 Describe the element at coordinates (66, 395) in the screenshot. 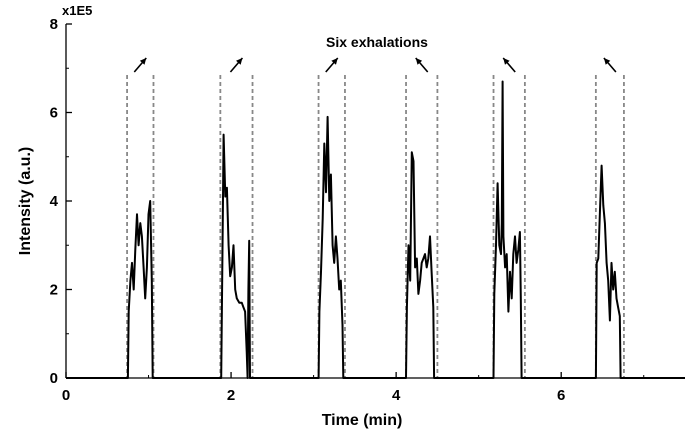

I see `x-tick-label: 0` at that location.